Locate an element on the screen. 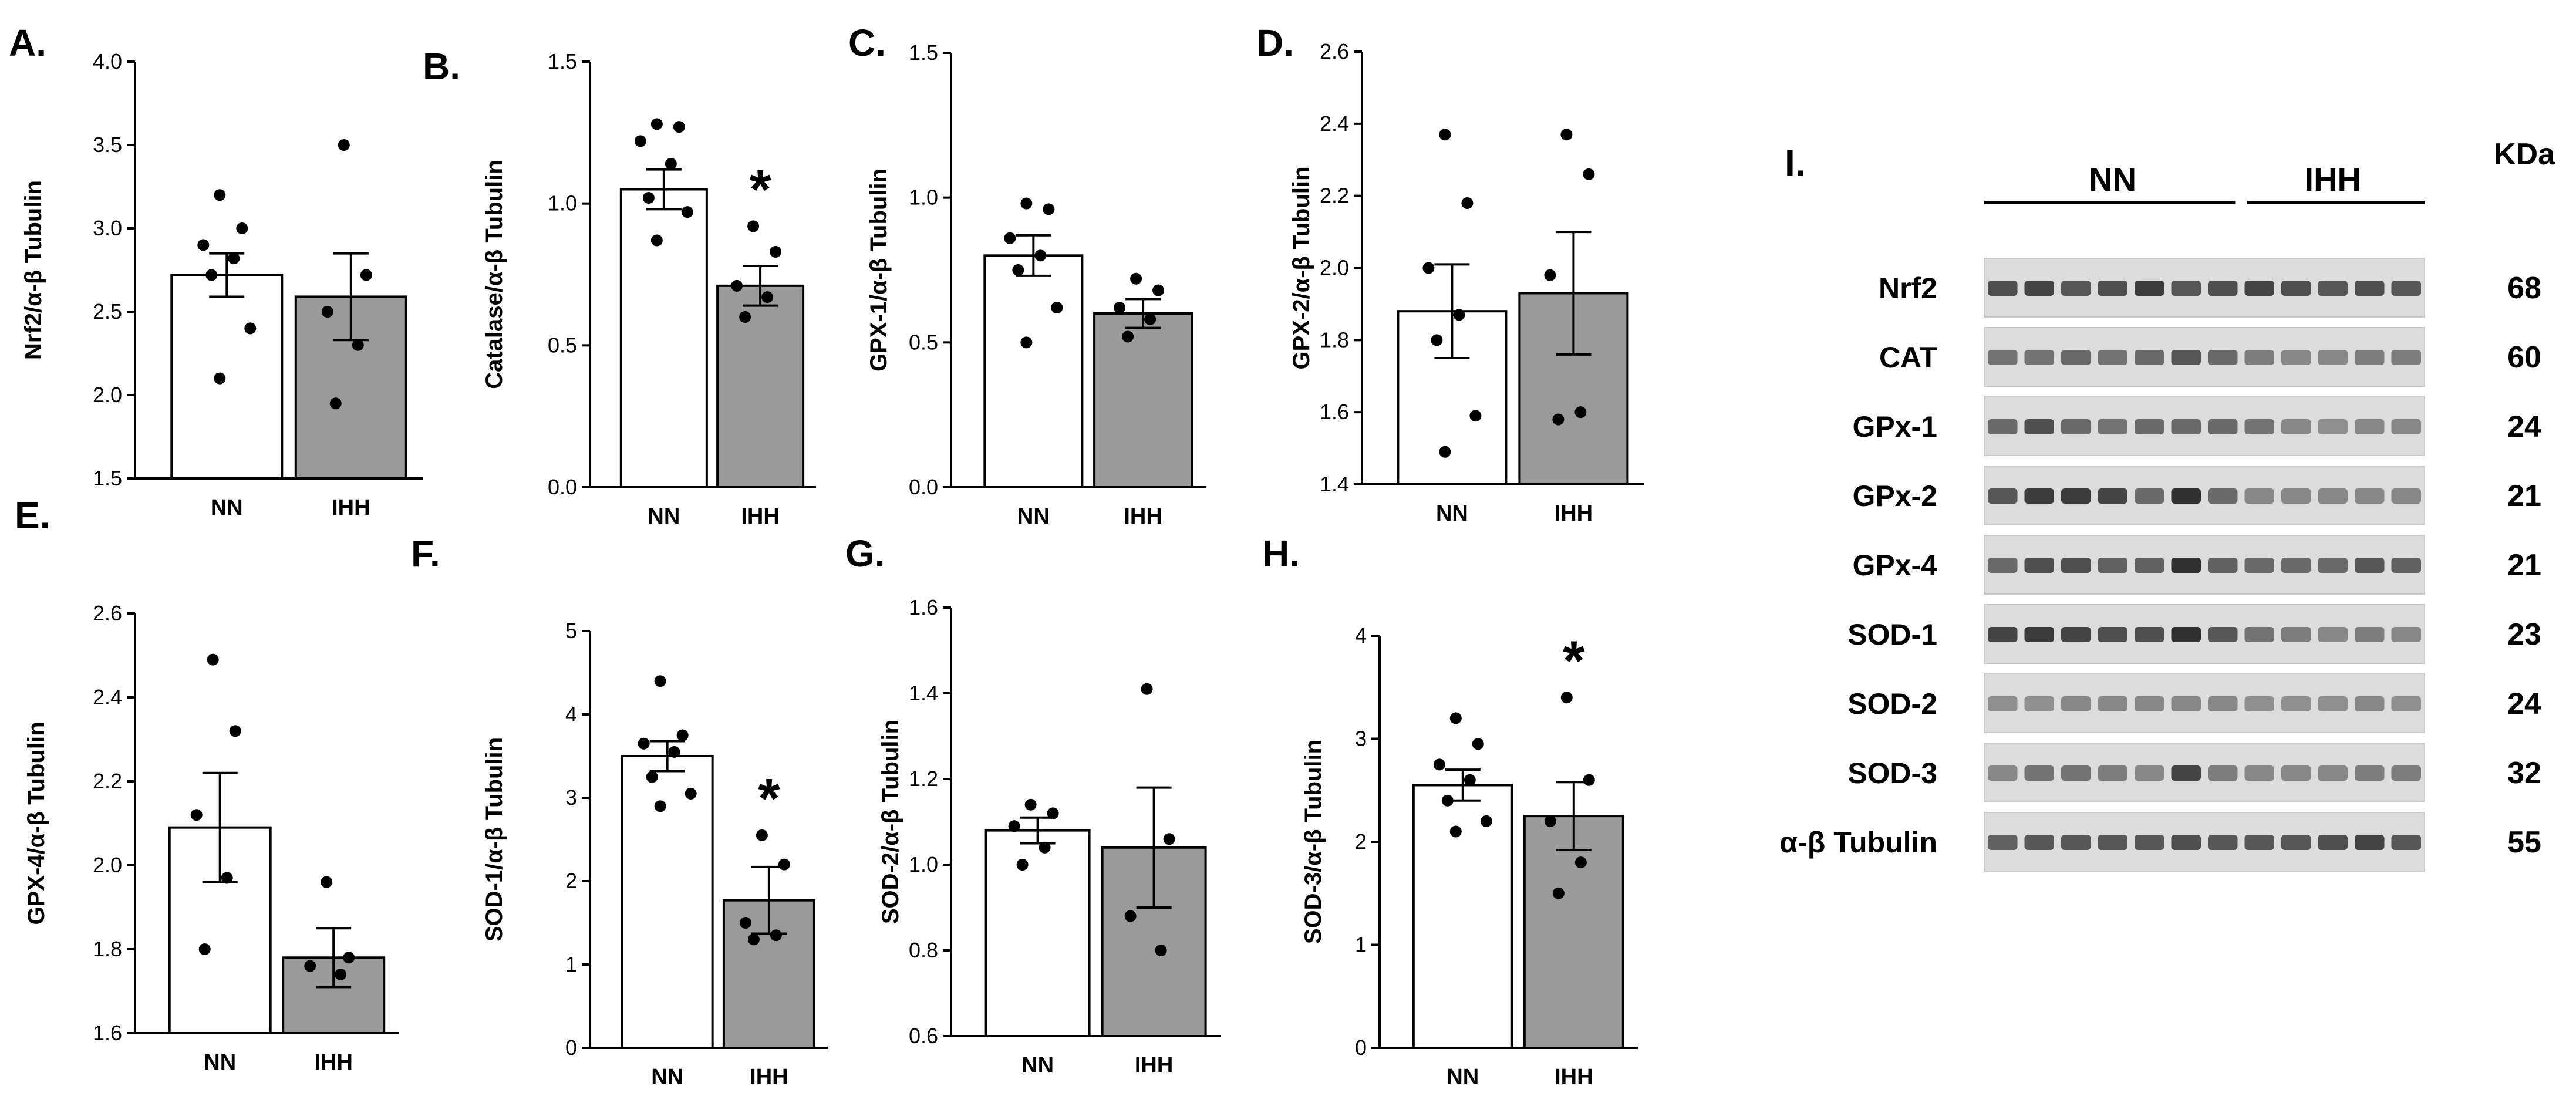 The height and width of the screenshot is (1113, 2576). blot-row-label: SOD-1 is located at coordinates (1892, 634).